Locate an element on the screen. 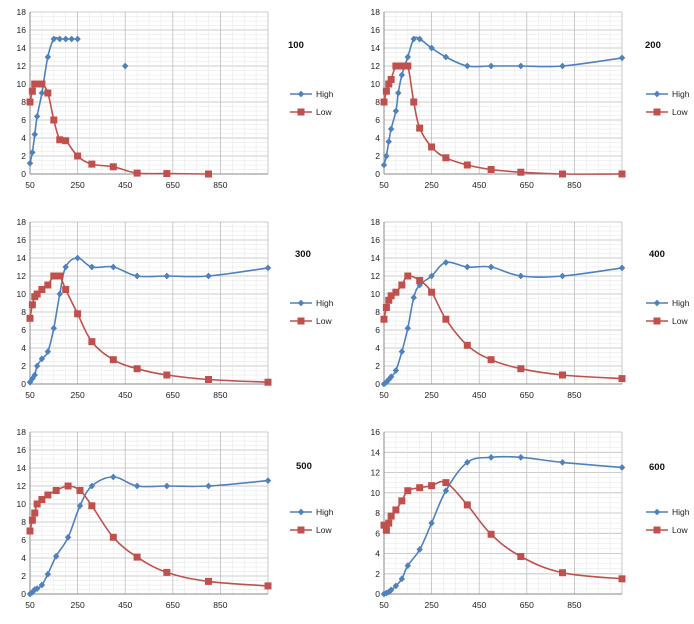  chart-title: 400 is located at coordinates (657, 254).